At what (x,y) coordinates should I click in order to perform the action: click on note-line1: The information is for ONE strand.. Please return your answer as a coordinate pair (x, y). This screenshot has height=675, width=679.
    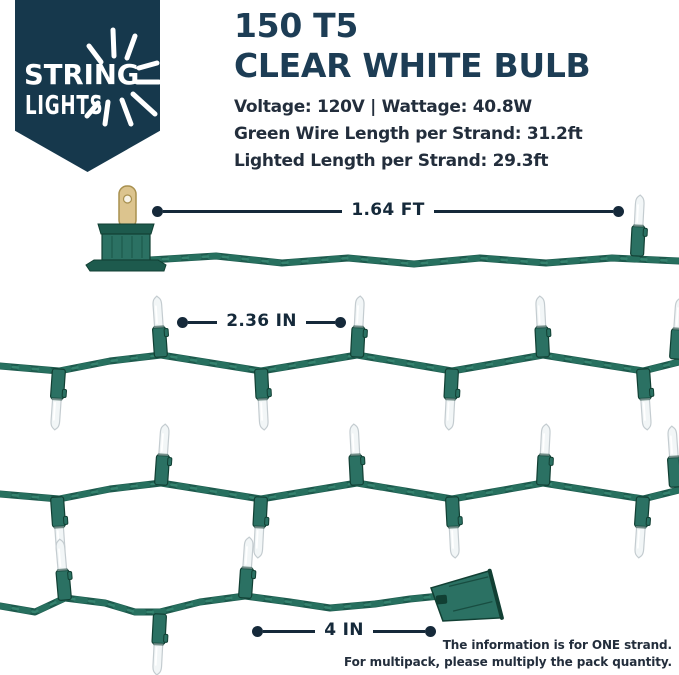
    Looking at the image, I should click on (557, 645).